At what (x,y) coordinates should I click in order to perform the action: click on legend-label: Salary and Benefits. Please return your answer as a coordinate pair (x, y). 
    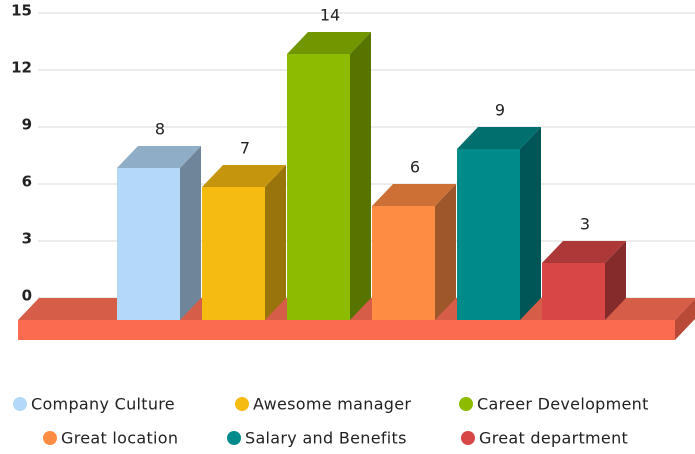
    Looking at the image, I should click on (326, 438).